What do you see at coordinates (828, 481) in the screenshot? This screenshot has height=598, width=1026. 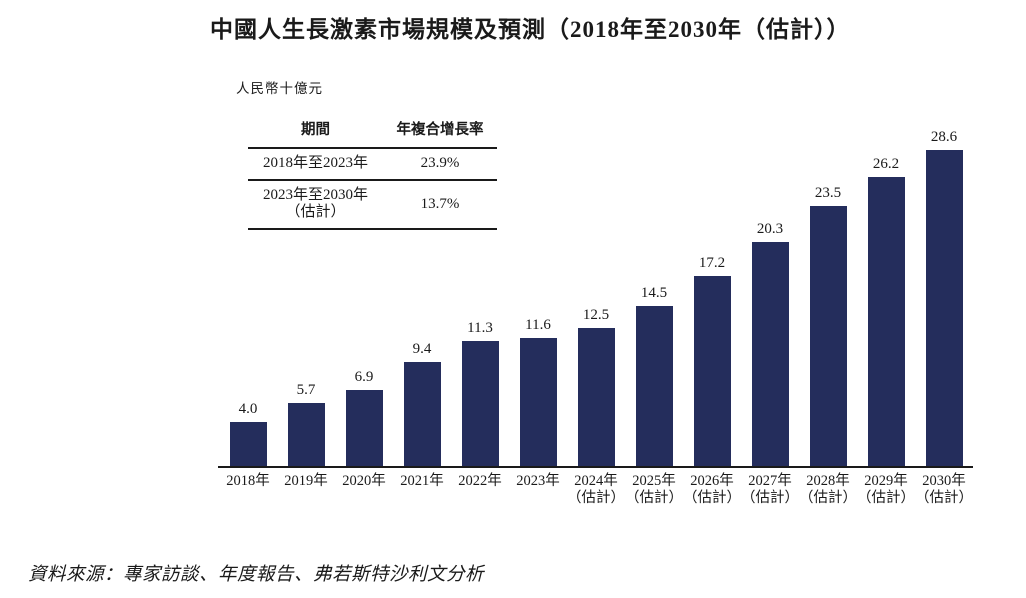 I see `x-axis-label-year: 2028年` at bounding box center [828, 481].